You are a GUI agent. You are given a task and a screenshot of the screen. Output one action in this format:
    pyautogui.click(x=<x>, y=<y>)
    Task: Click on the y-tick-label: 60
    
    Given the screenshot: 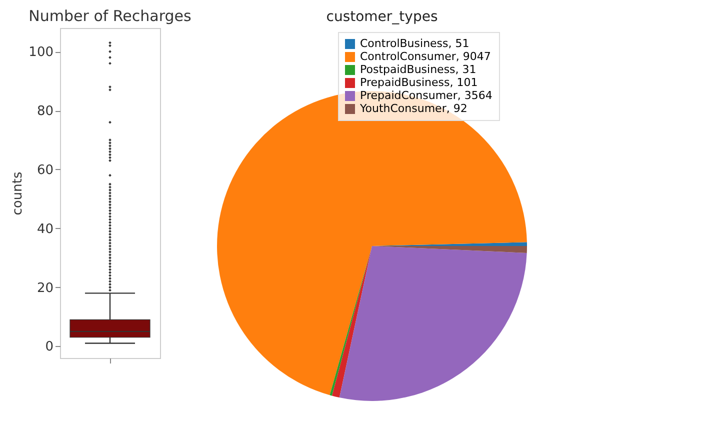 What is the action you would take?
    pyautogui.click(x=45, y=170)
    